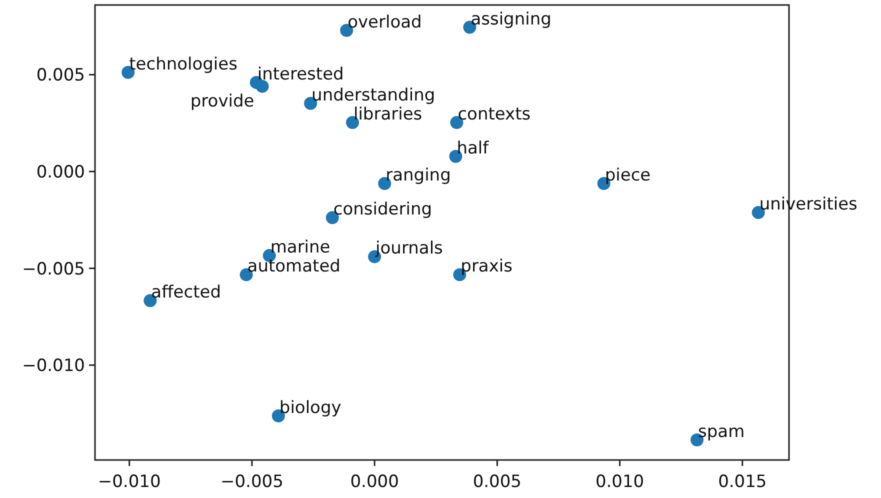 This screenshot has width=881, height=498. What do you see at coordinates (293, 266) in the screenshot?
I see `annotation: automated` at bounding box center [293, 266].